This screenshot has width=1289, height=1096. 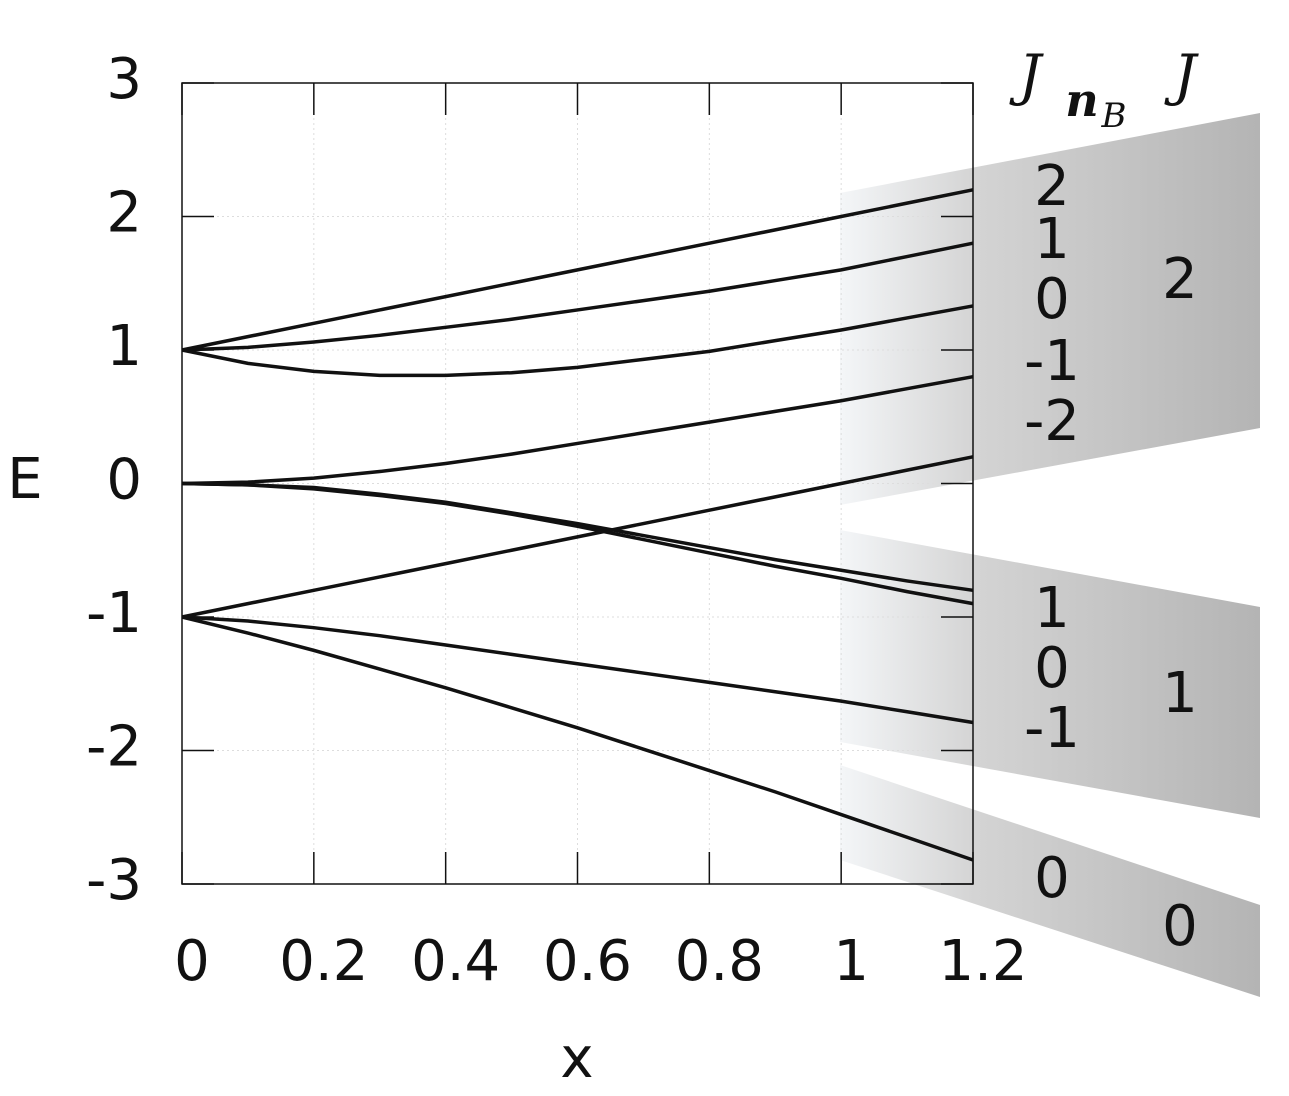 What do you see at coordinates (587, 961) in the screenshot?
I see `x-tick-label: 0.6` at bounding box center [587, 961].